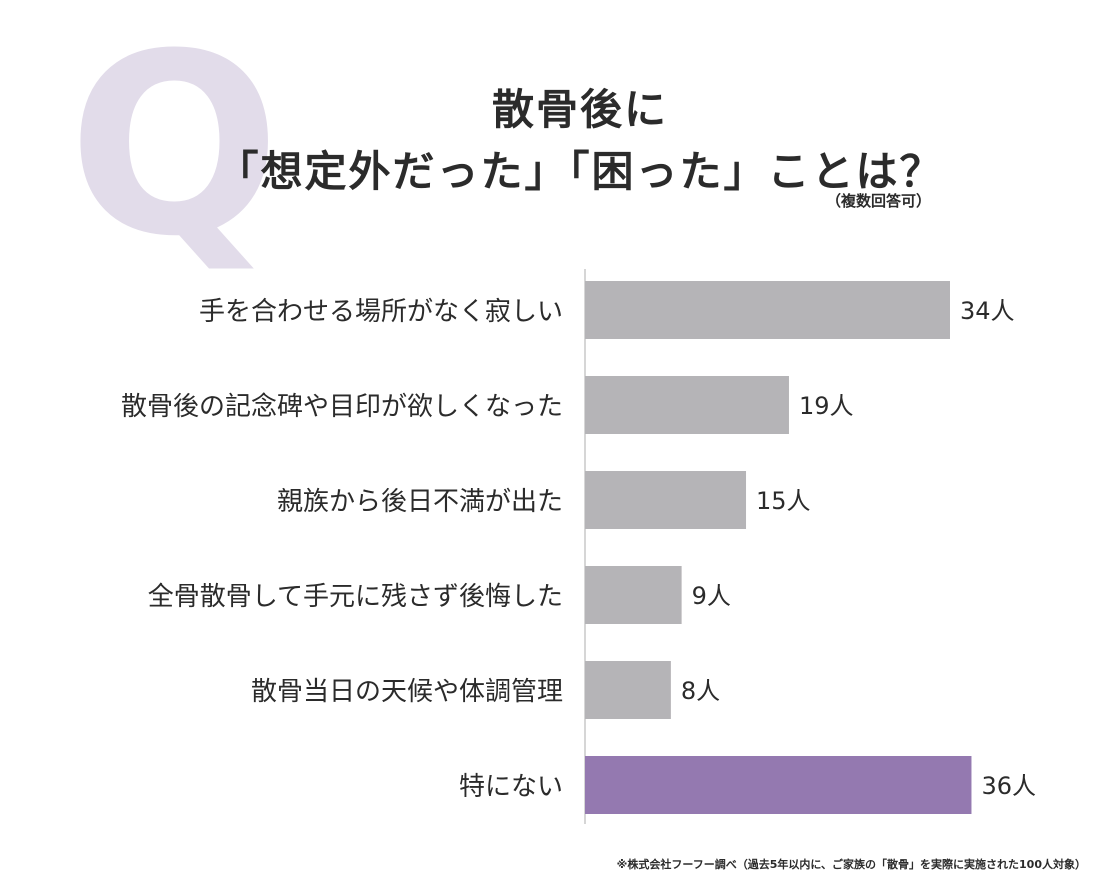 This screenshot has height=880, width=1100. I want to click on value-label-1: 19人, so click(826, 406).